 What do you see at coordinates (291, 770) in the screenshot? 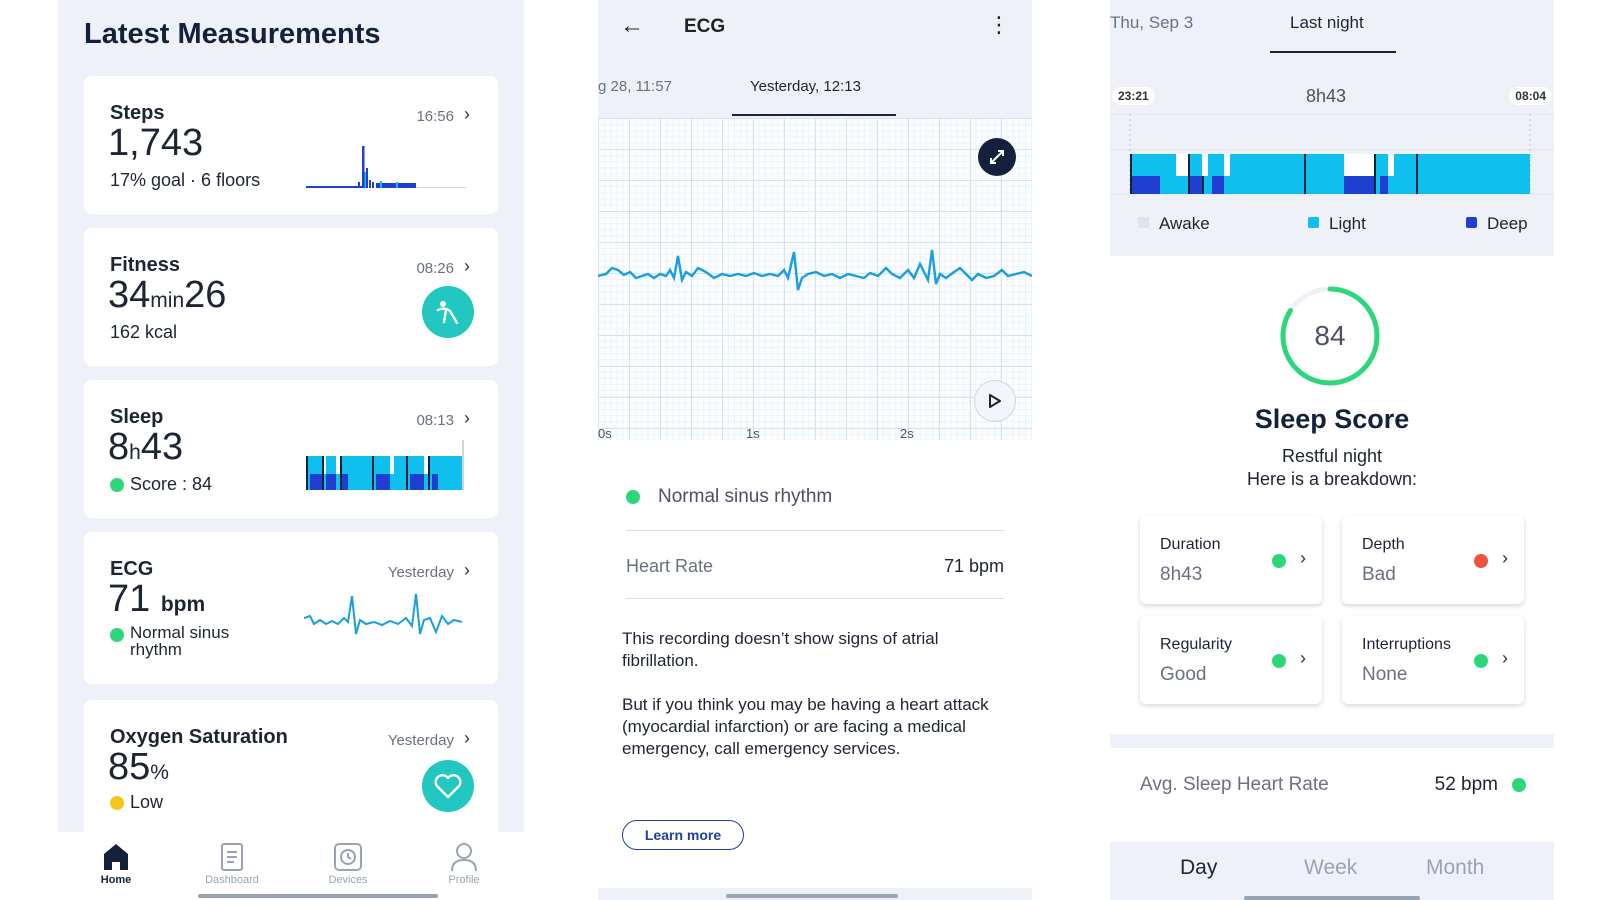
I see `oxygen-card: Oxygen Saturation Yesterday › 85% Low` at bounding box center [291, 770].